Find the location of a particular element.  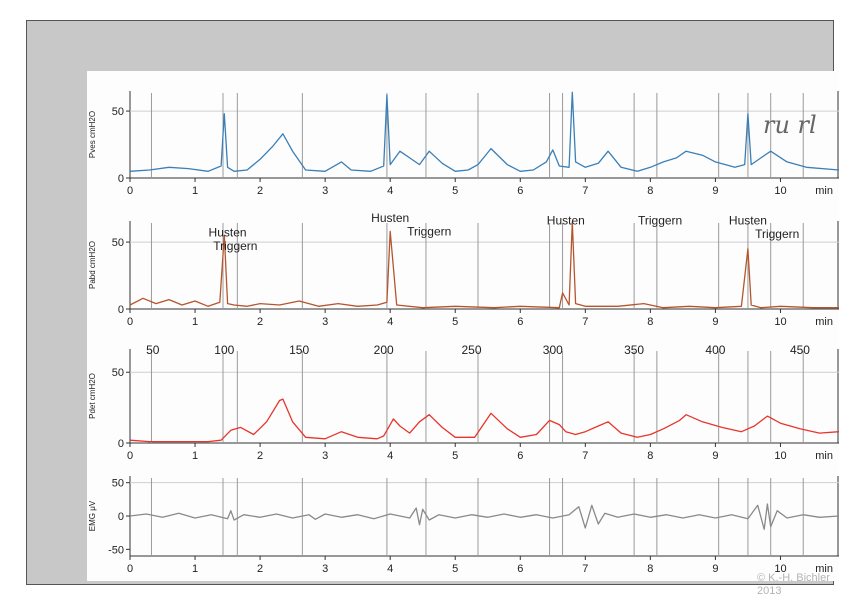

handwriting-scribble: ru rl is located at coordinates (790, 125).